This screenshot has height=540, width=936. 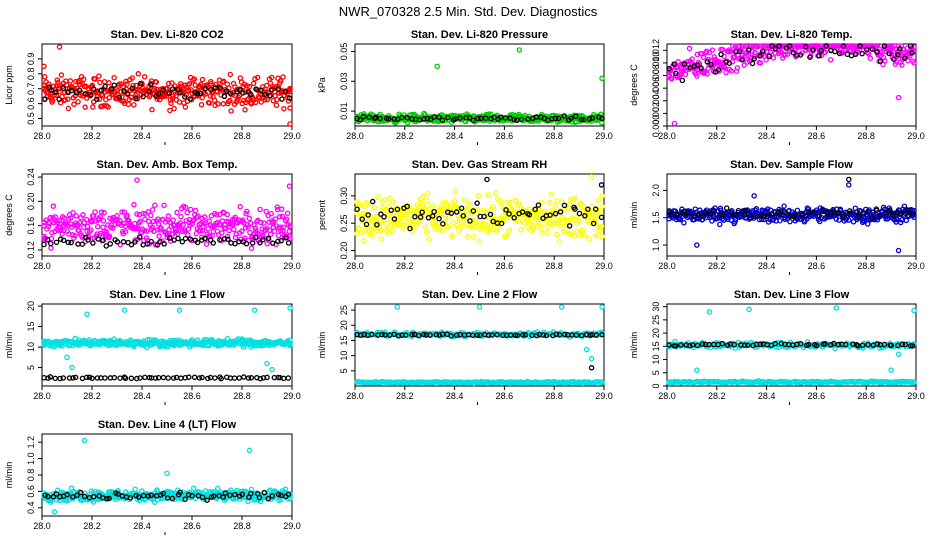 I want to click on y-tick-label: 0.6, so click(x=31, y=103).